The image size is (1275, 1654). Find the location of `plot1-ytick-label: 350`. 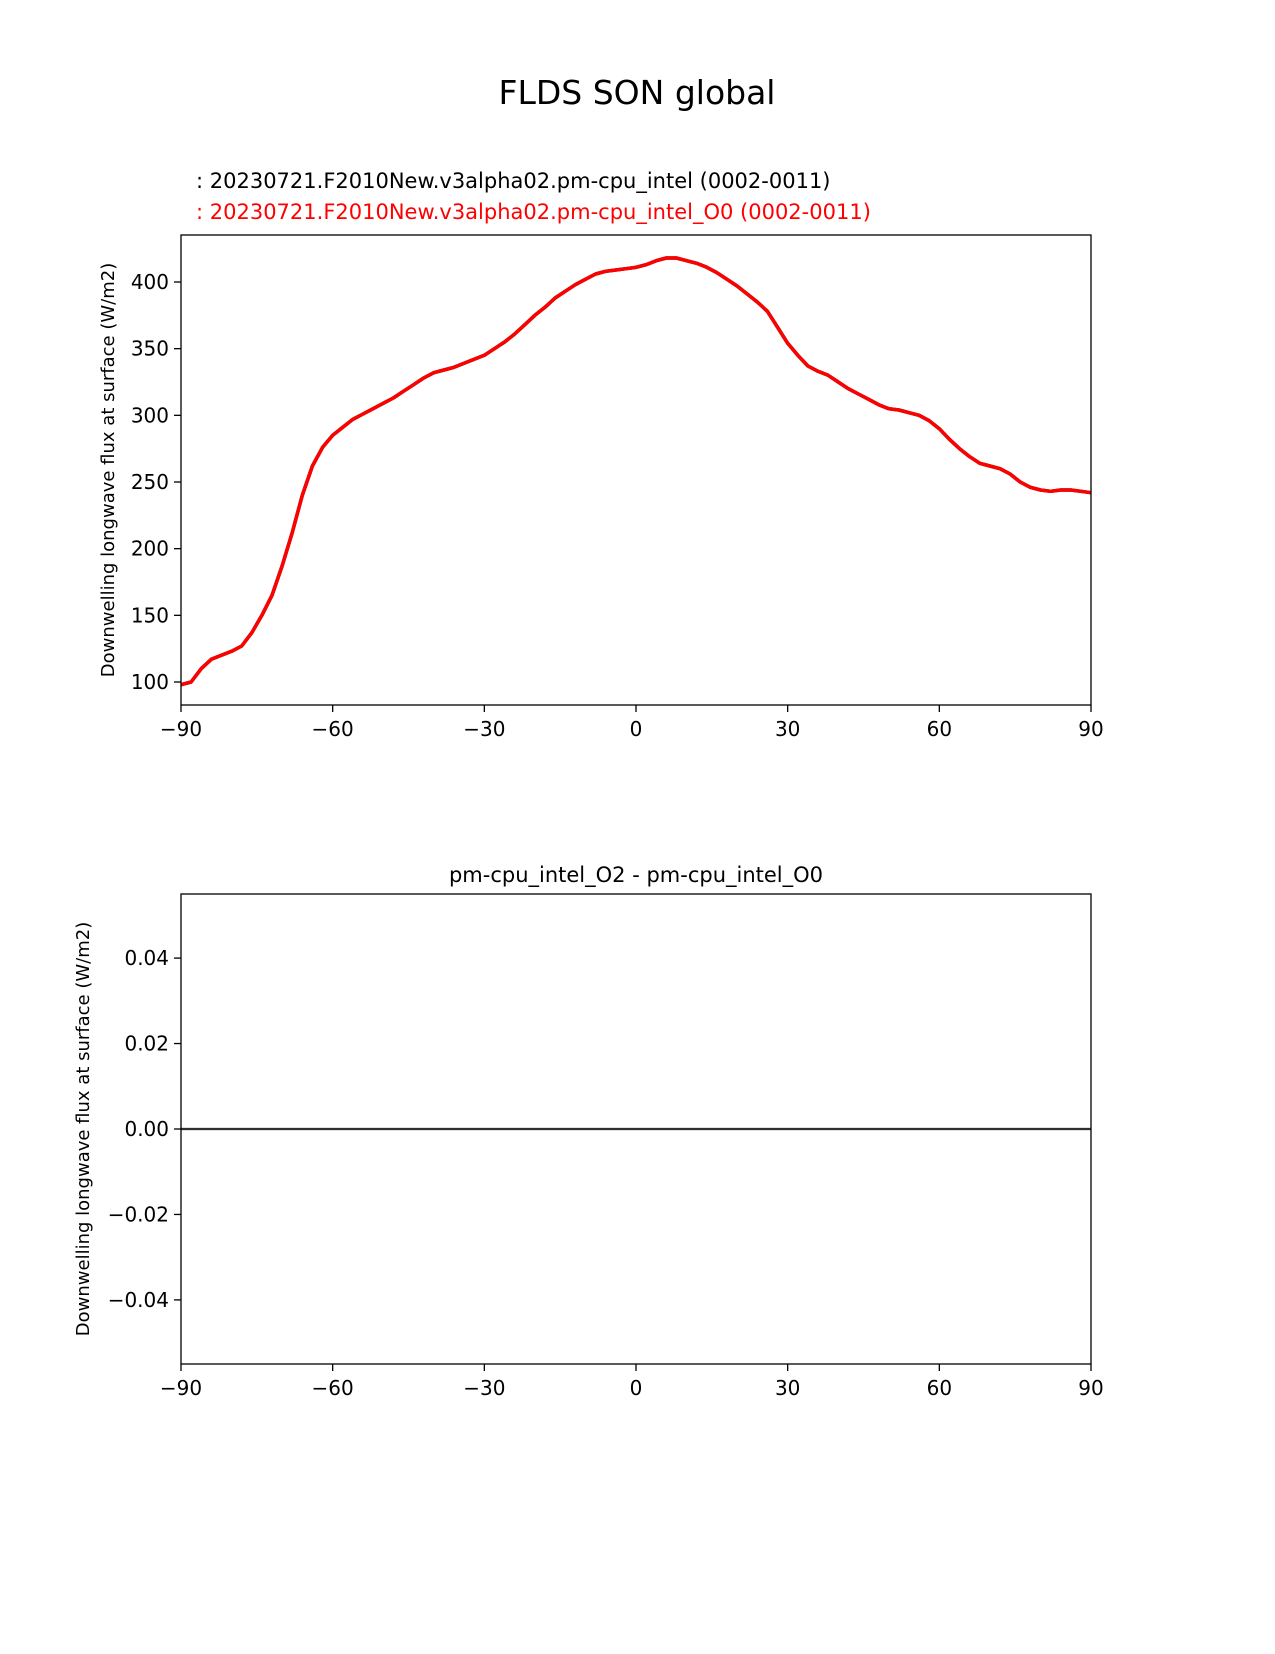

plot1-ytick-label: 350 is located at coordinates (150, 349).